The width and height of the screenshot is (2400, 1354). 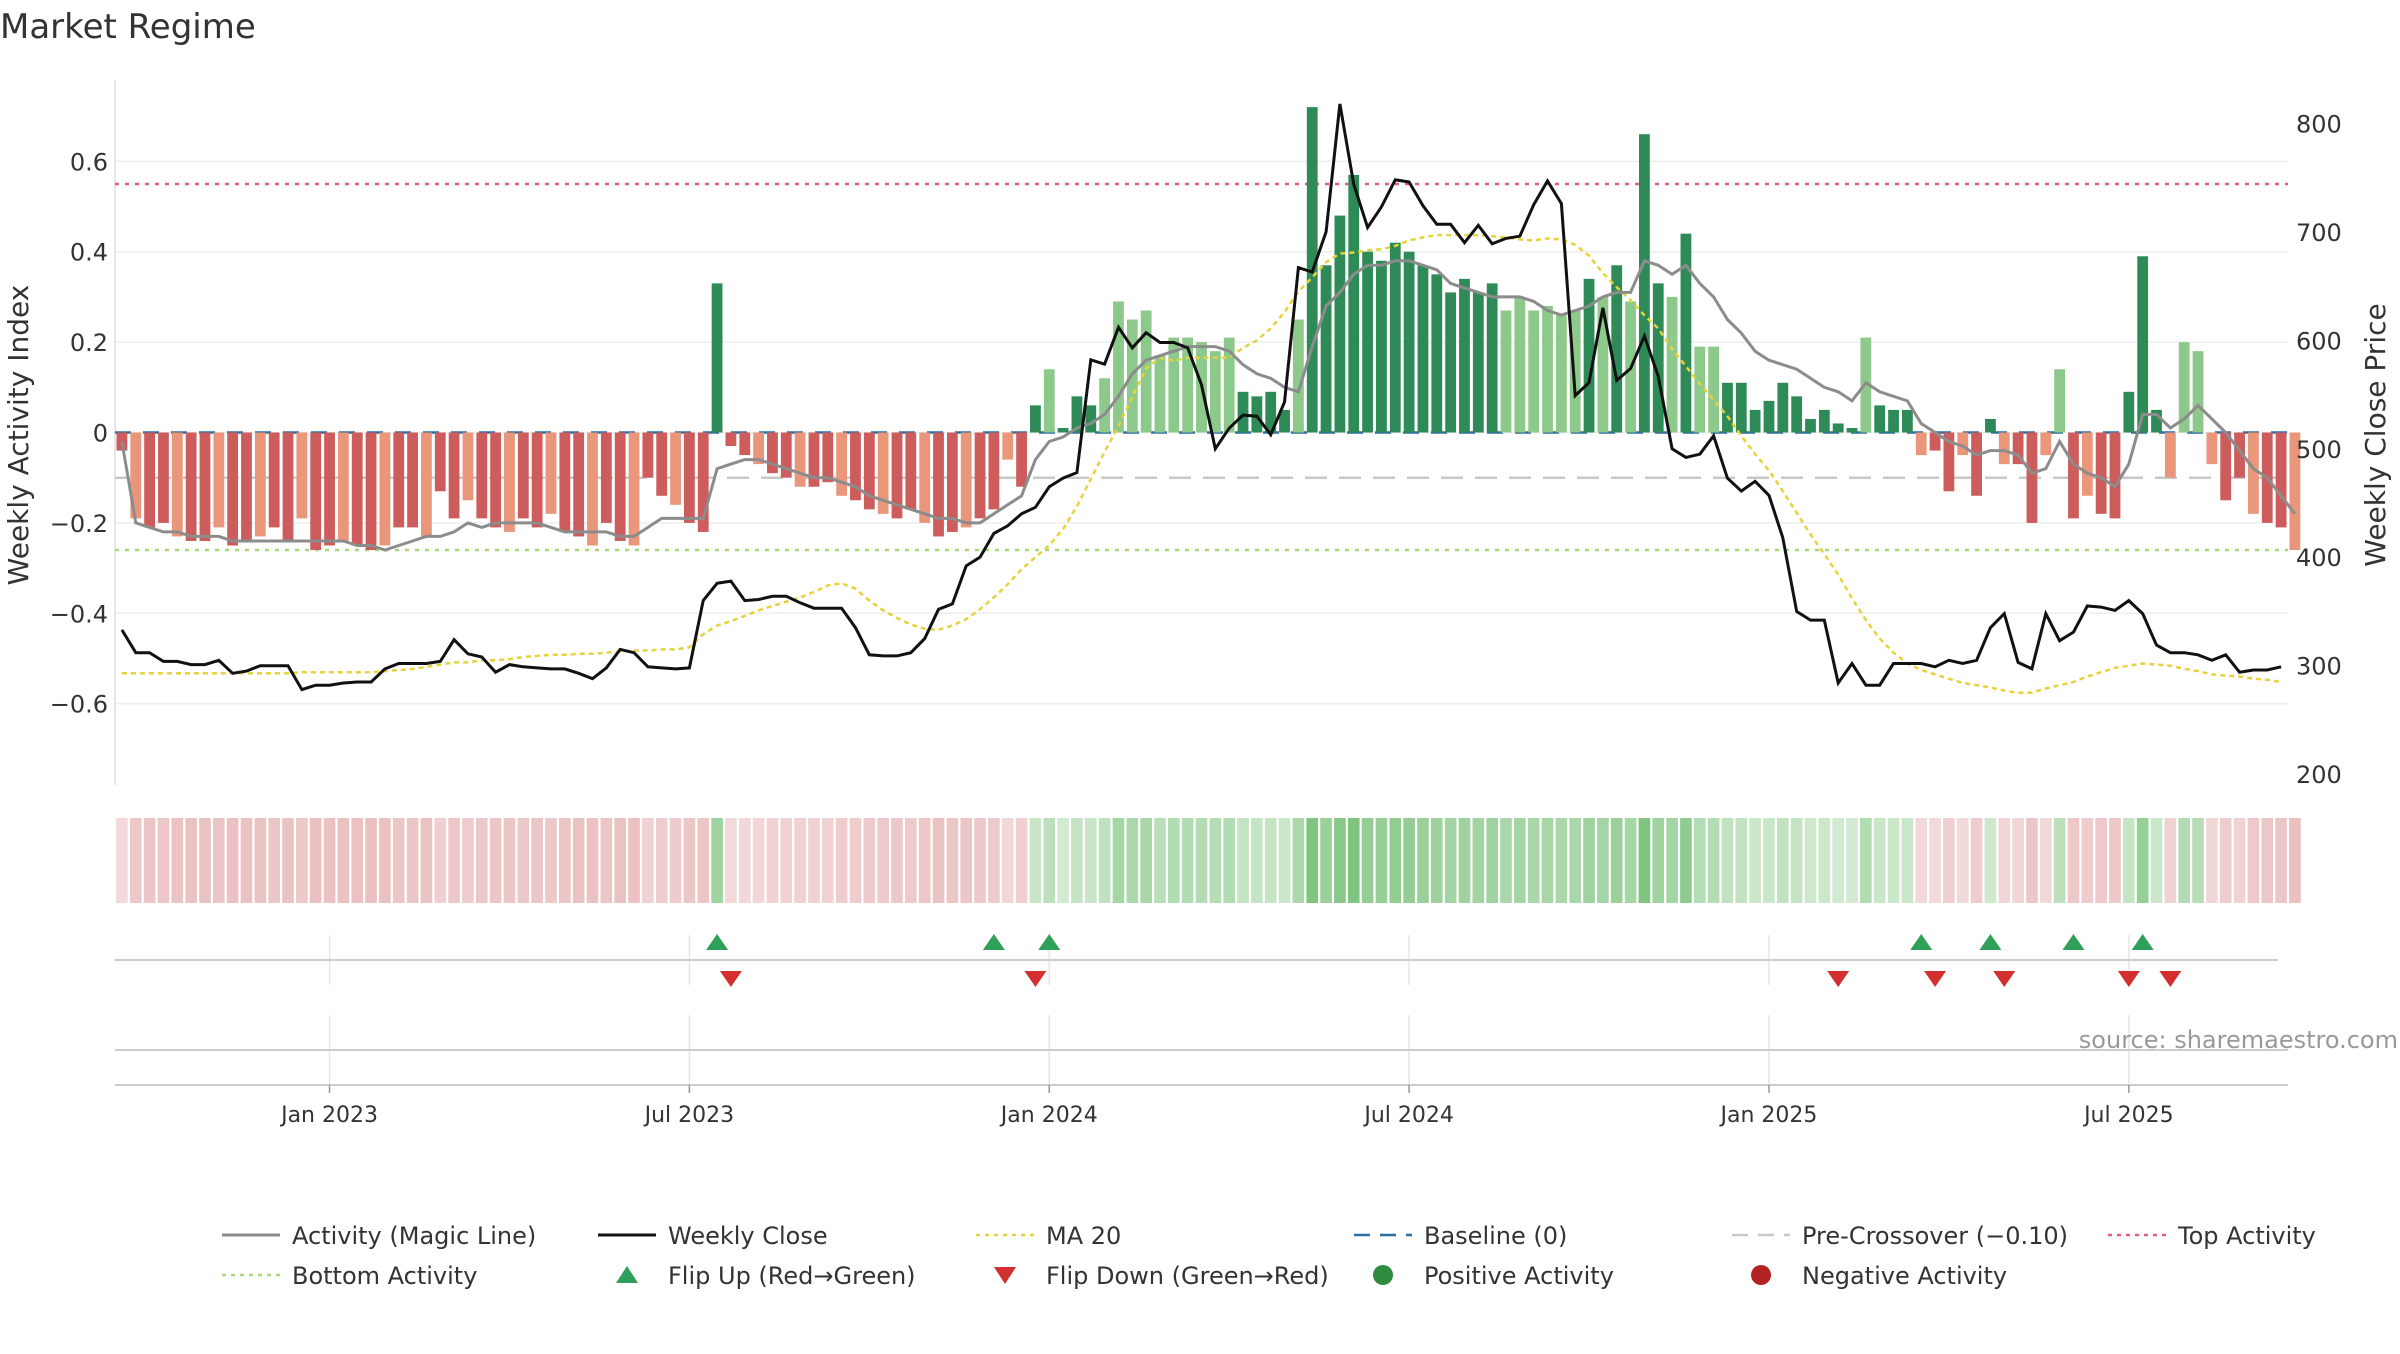 What do you see at coordinates (1990, 942) in the screenshot?
I see `flip-up-marker` at bounding box center [1990, 942].